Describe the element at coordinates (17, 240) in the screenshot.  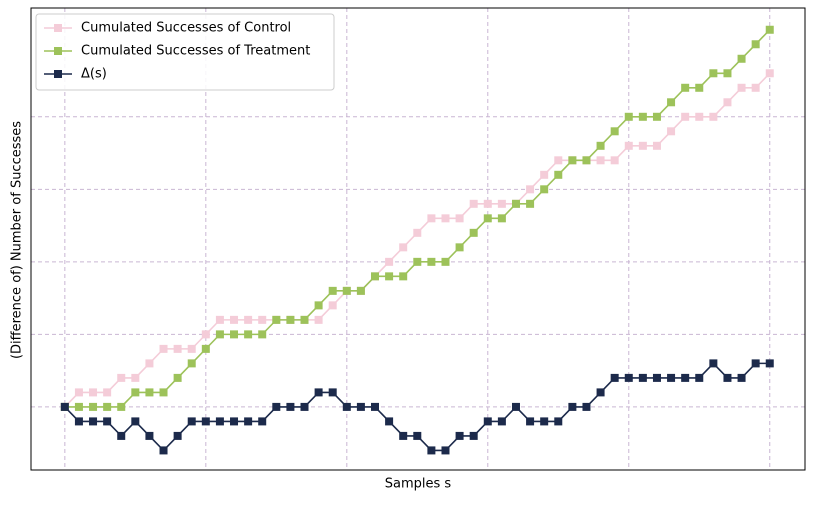
I see `y-axis-label: (Difference of) Number of Successes` at that location.